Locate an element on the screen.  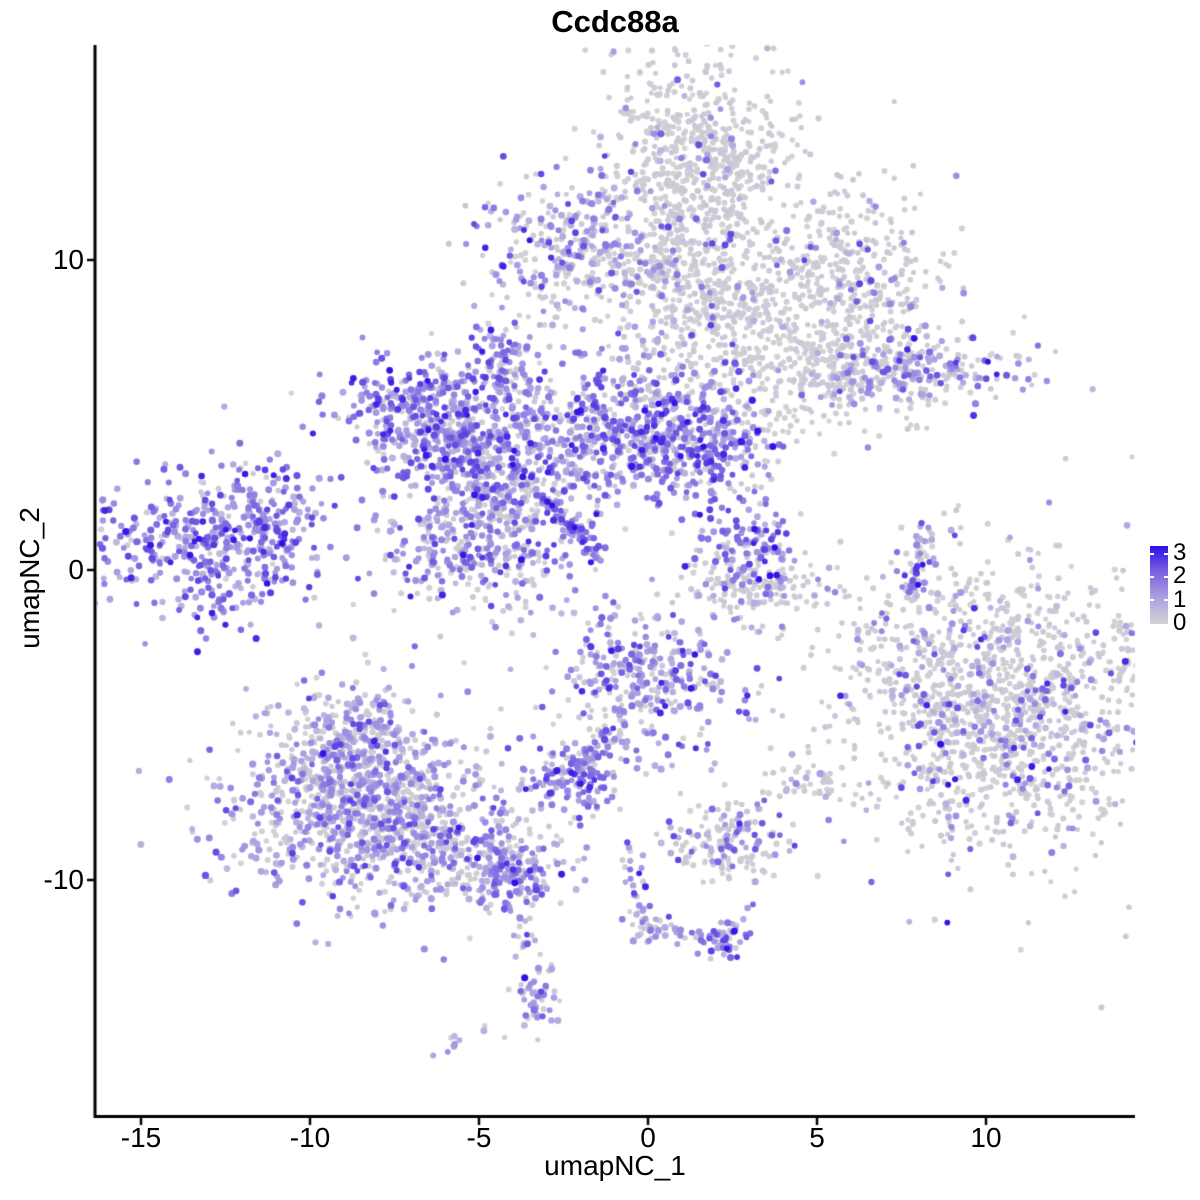
legend-tick-label: 3 is located at coordinates (1180, 552).